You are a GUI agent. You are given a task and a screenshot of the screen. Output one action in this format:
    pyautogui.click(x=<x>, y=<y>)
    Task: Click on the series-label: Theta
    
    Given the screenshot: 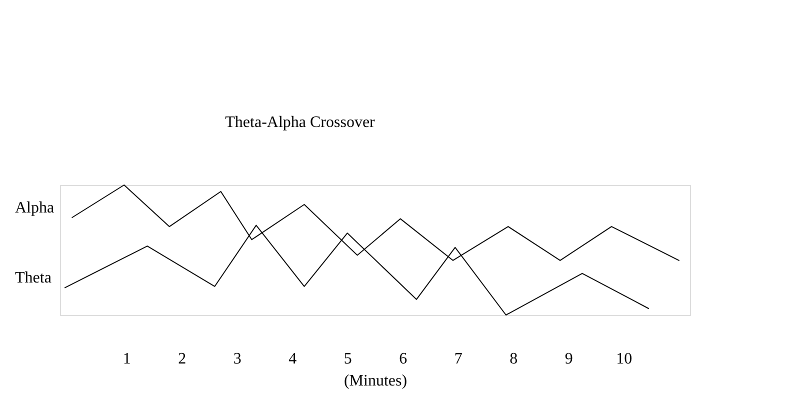 What is the action you would take?
    pyautogui.click(x=33, y=278)
    